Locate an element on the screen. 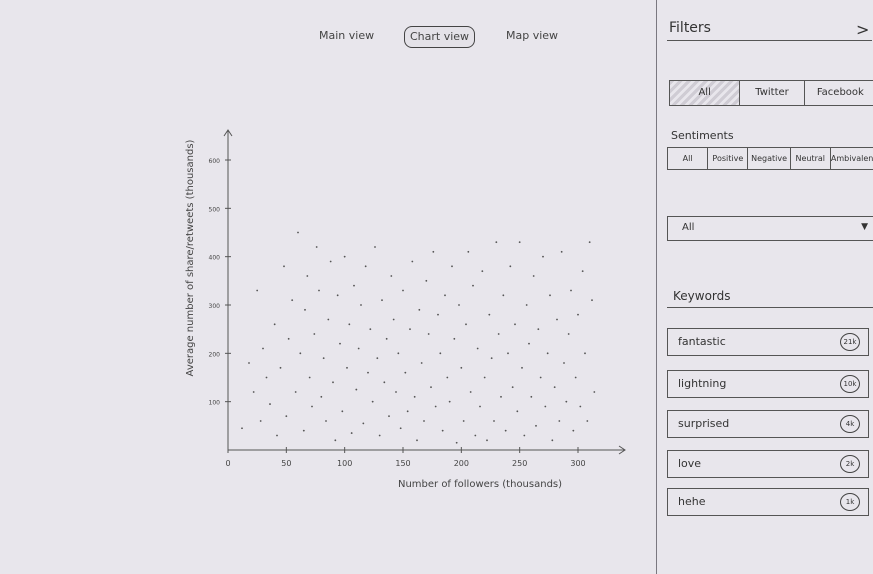 This screenshot has width=873, height=574. x-tick-label: 100 is located at coordinates (344, 463).